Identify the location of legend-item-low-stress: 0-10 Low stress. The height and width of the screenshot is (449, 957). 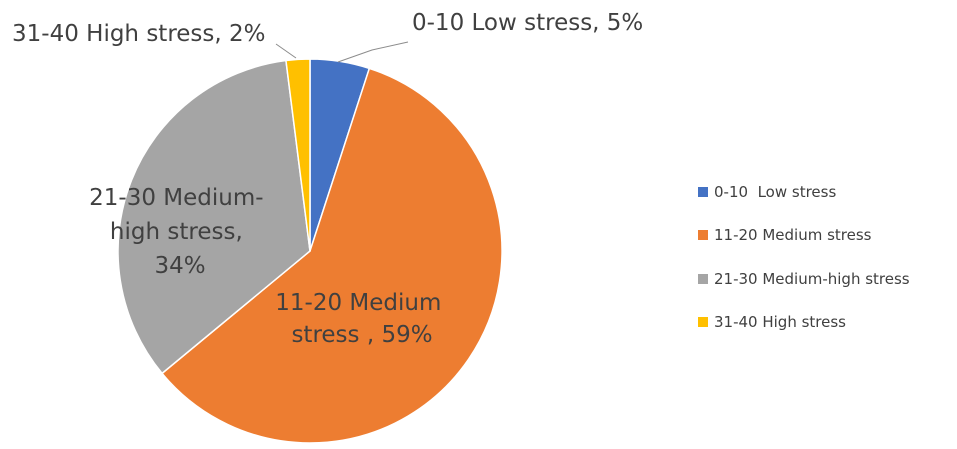
(804, 192).